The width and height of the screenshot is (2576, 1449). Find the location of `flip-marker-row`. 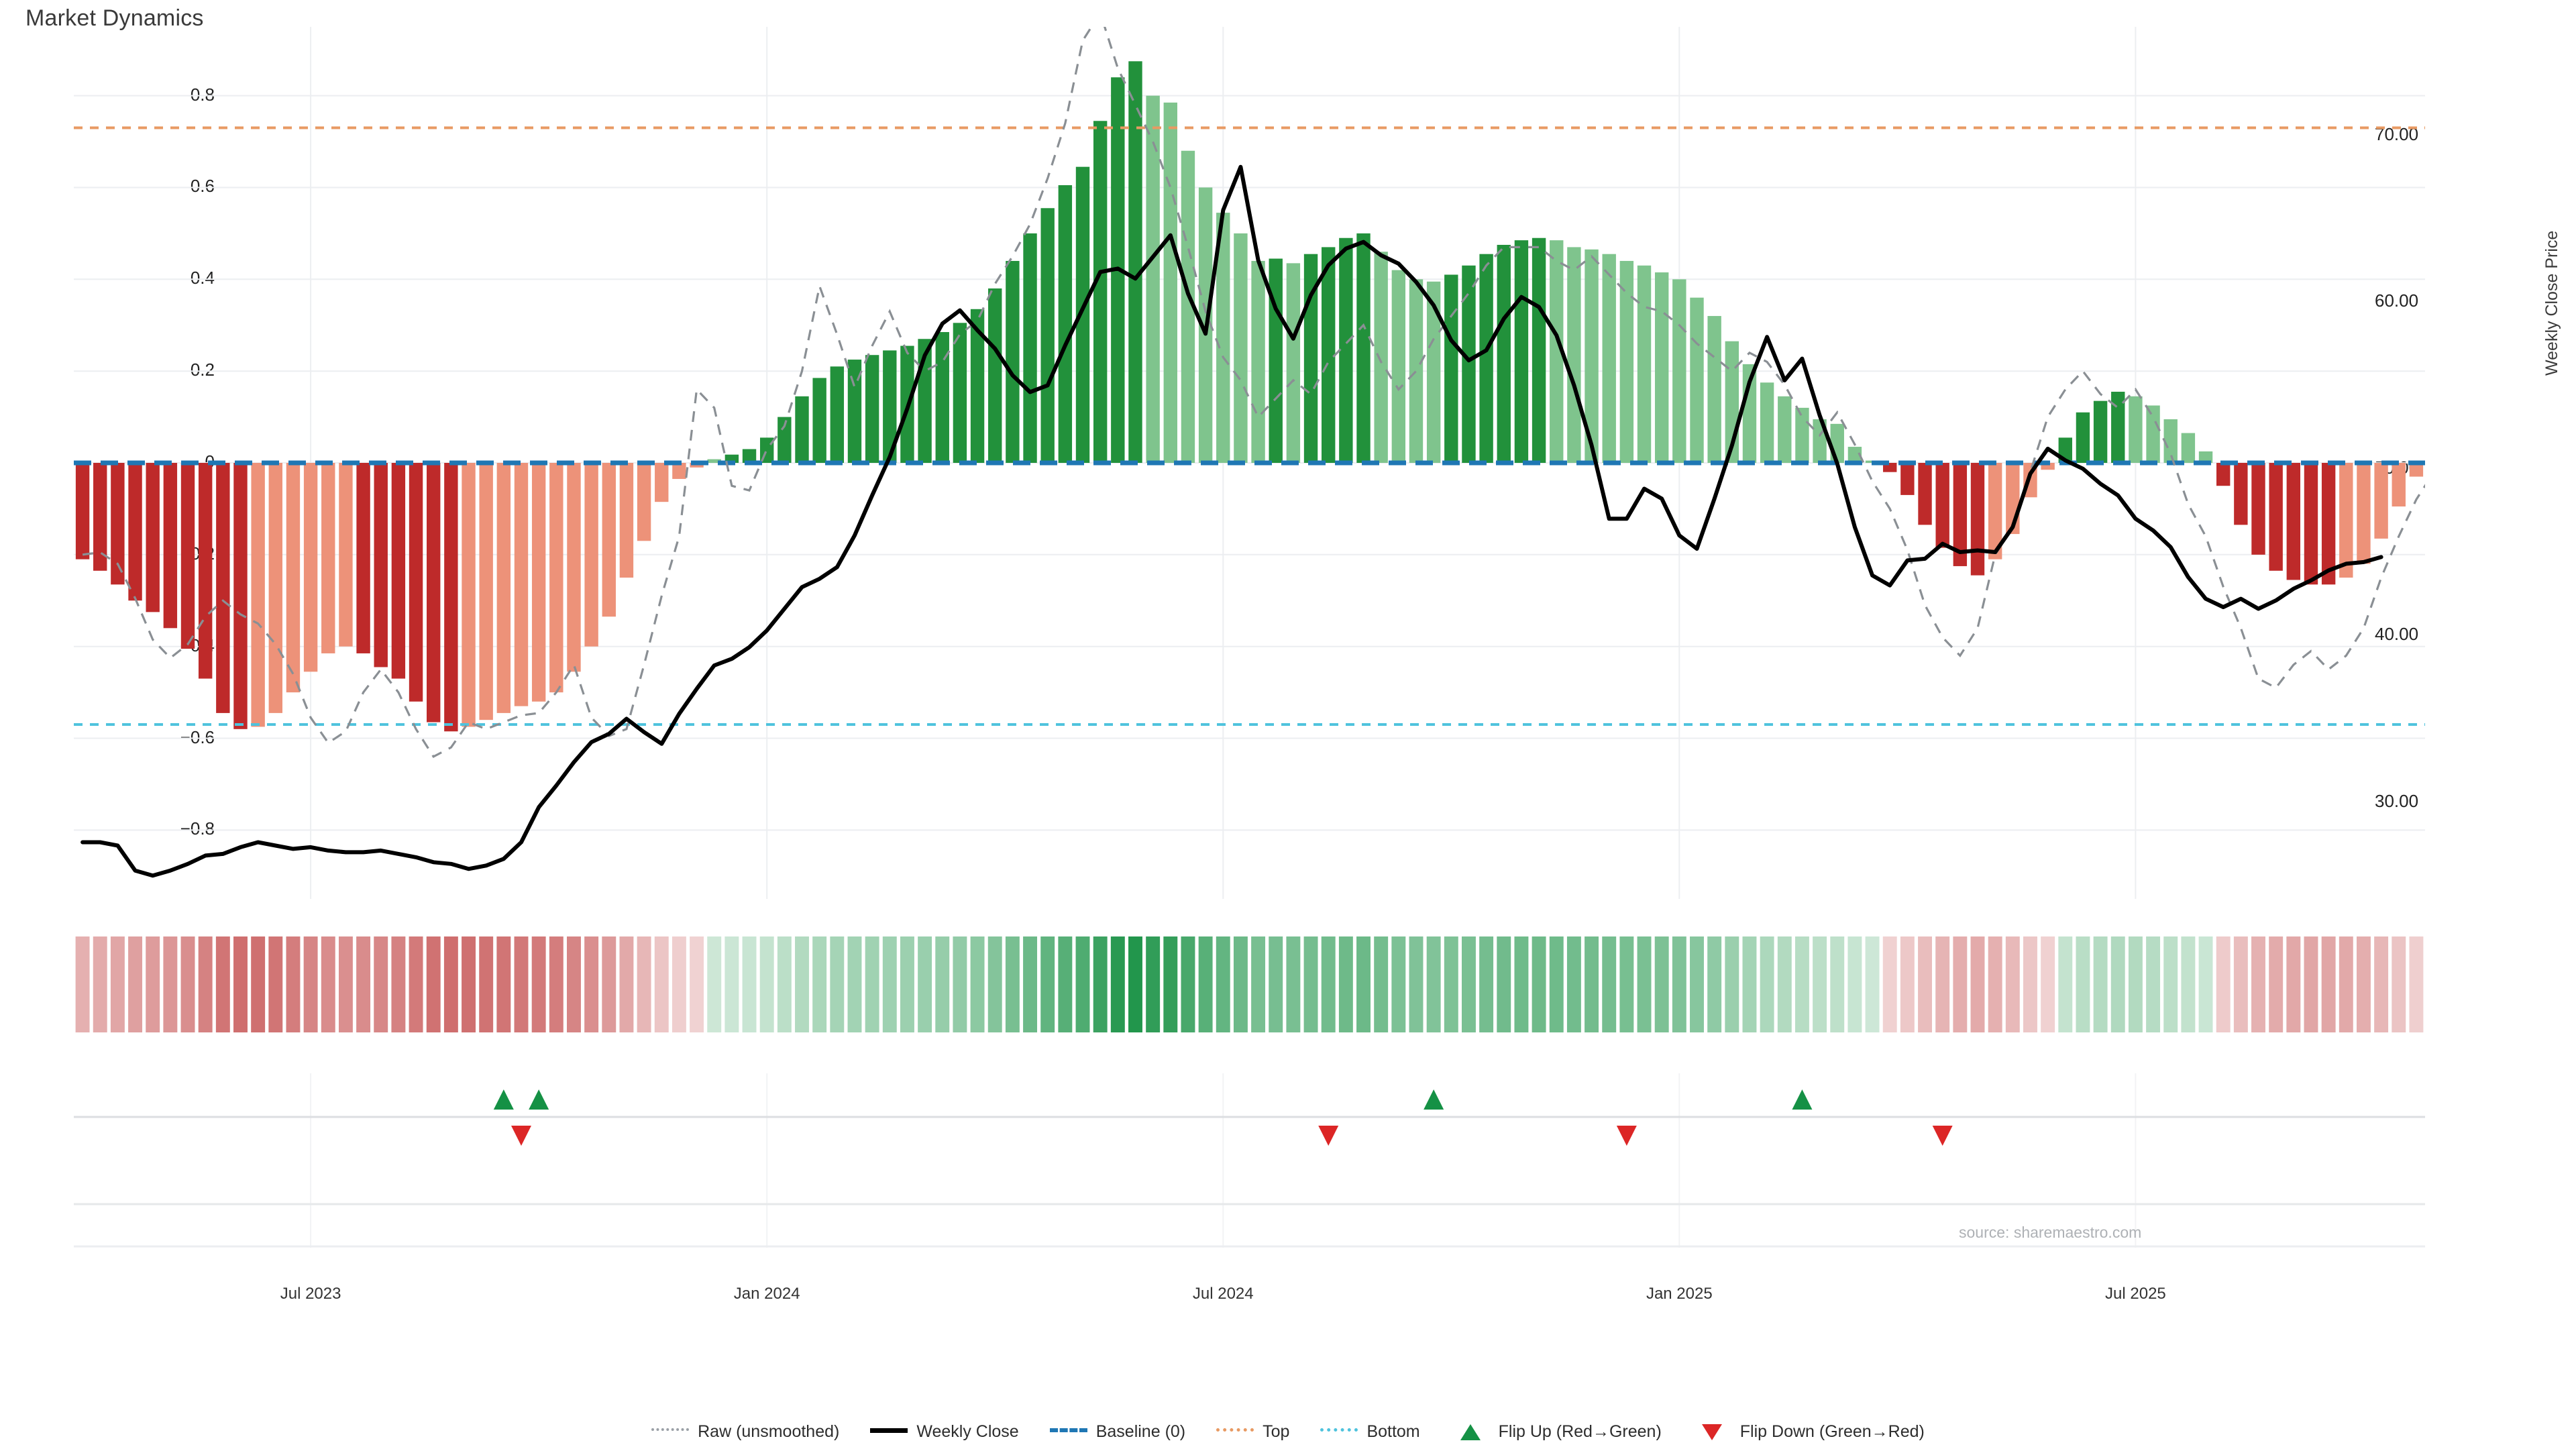

flip-marker-row is located at coordinates (1249, 1117).